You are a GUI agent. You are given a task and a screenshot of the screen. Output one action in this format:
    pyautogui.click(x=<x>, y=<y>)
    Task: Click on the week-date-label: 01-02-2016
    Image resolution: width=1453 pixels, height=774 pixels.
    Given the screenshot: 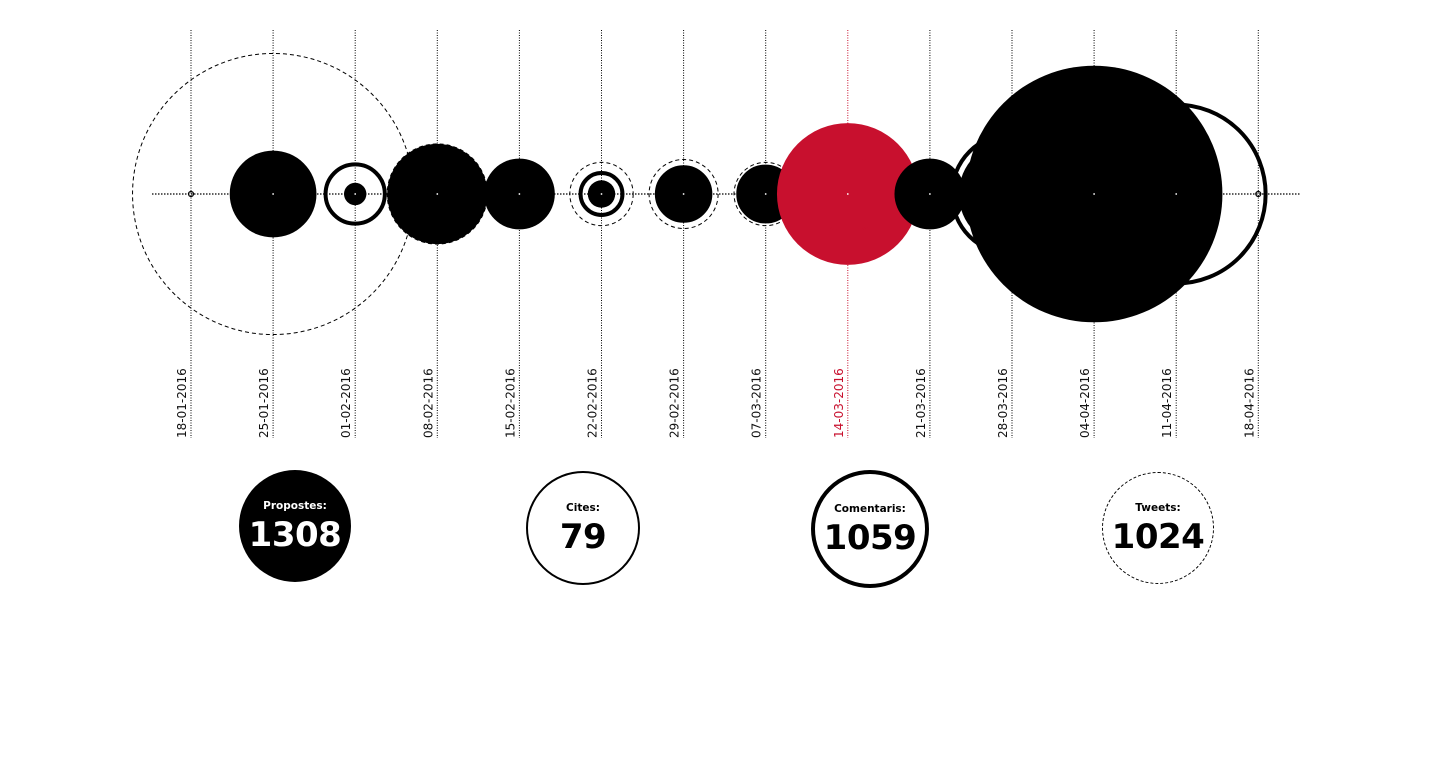 What is the action you would take?
    pyautogui.click(x=346, y=403)
    